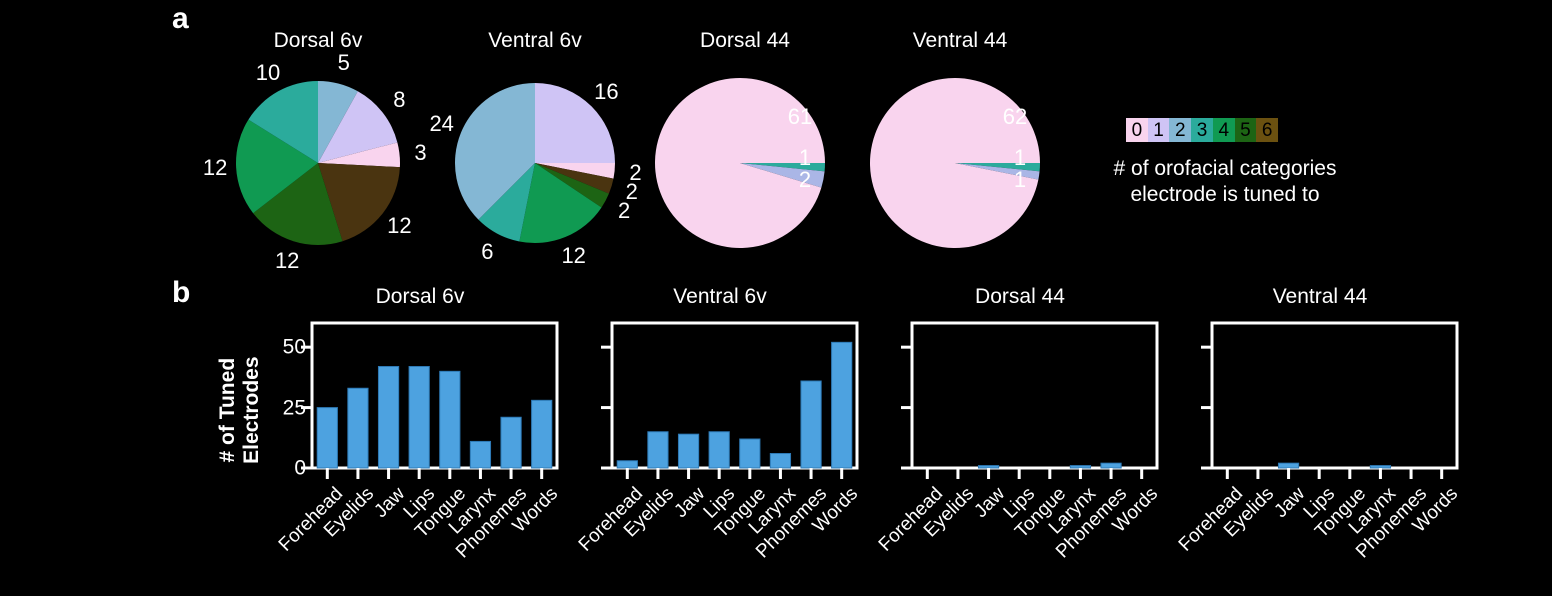 This screenshot has height=596, width=1552. Describe the element at coordinates (719, 450) in the screenshot. I see `bar-ventral-6v-lips` at that location.